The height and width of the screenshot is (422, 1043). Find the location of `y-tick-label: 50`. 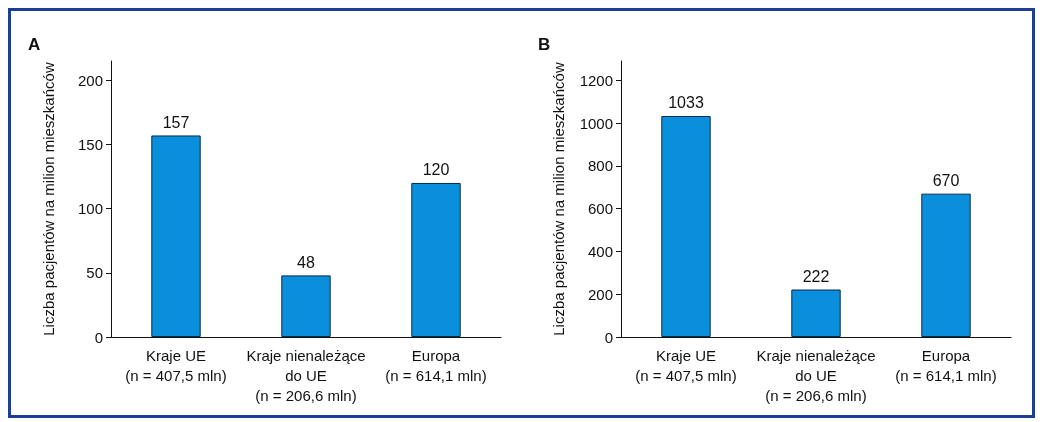

y-tick-label: 50 is located at coordinates (94, 273).